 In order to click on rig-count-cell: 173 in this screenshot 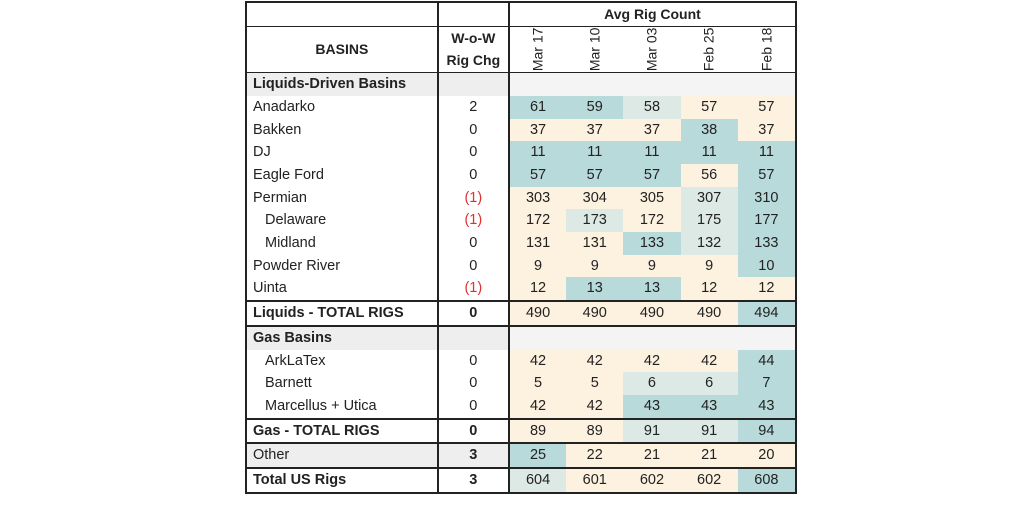, I will do `click(595, 221)`.